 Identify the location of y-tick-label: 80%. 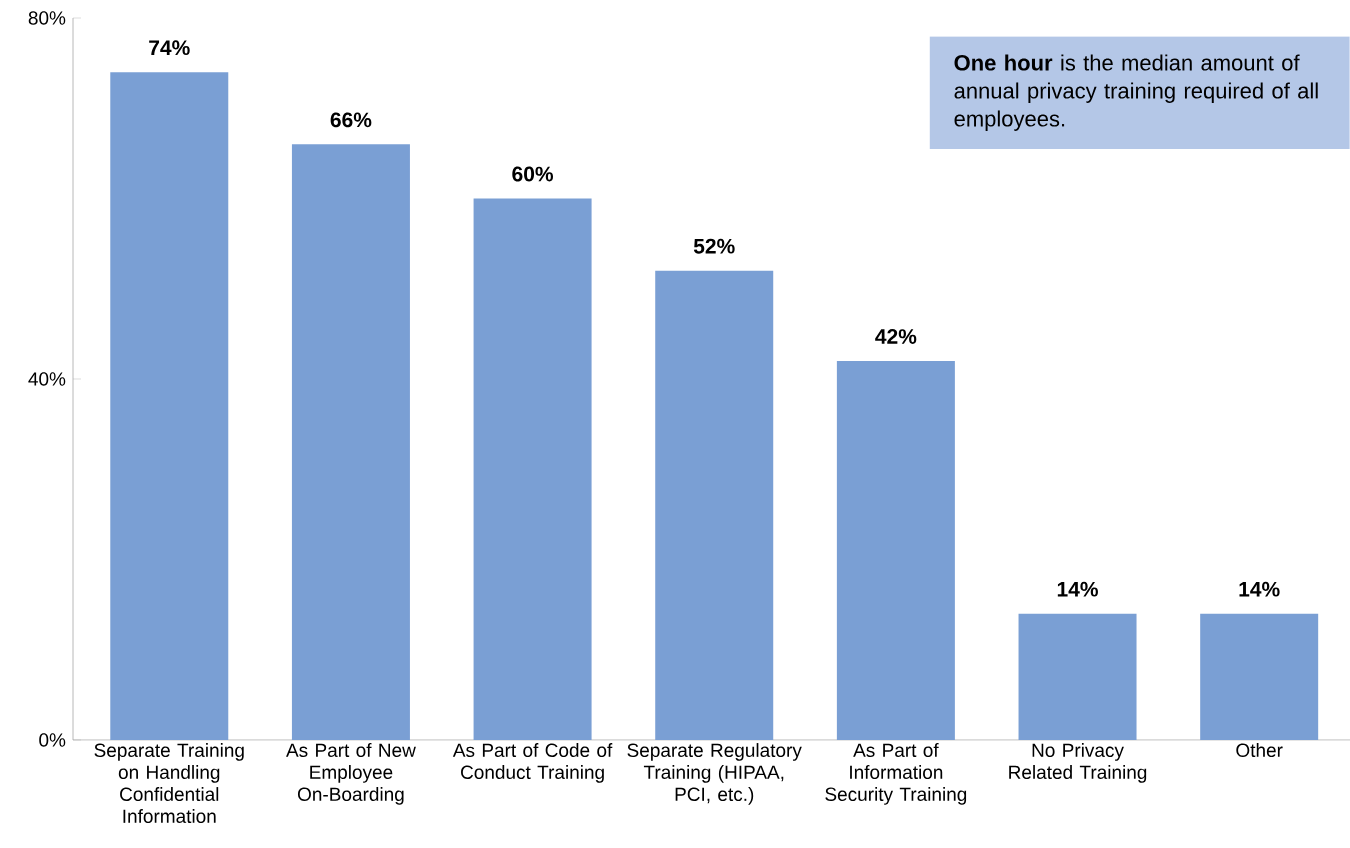
(47, 18).